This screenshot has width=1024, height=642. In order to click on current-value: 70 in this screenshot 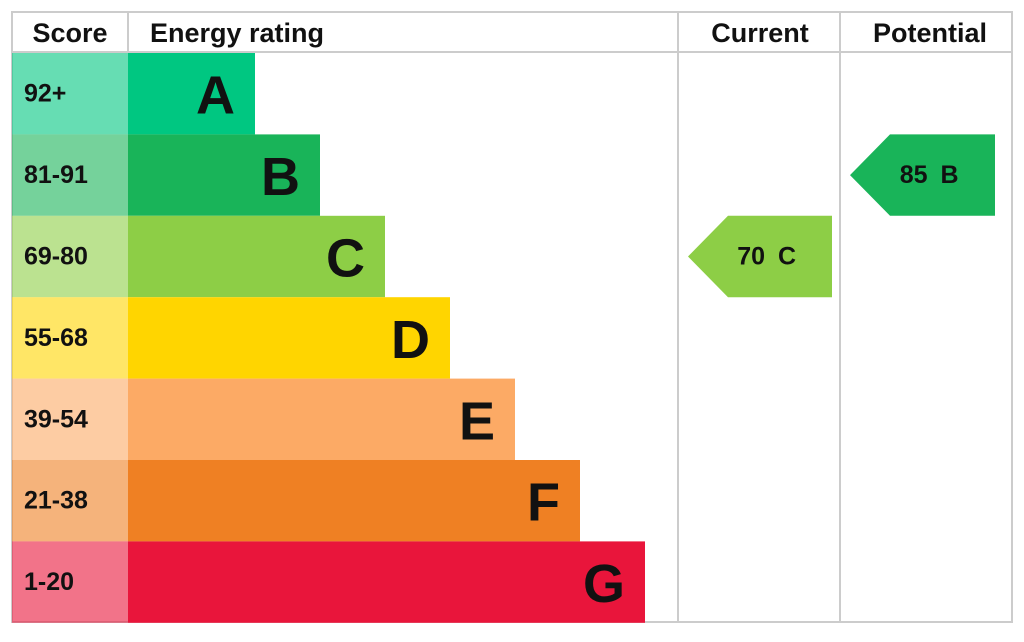, I will do `click(751, 257)`.